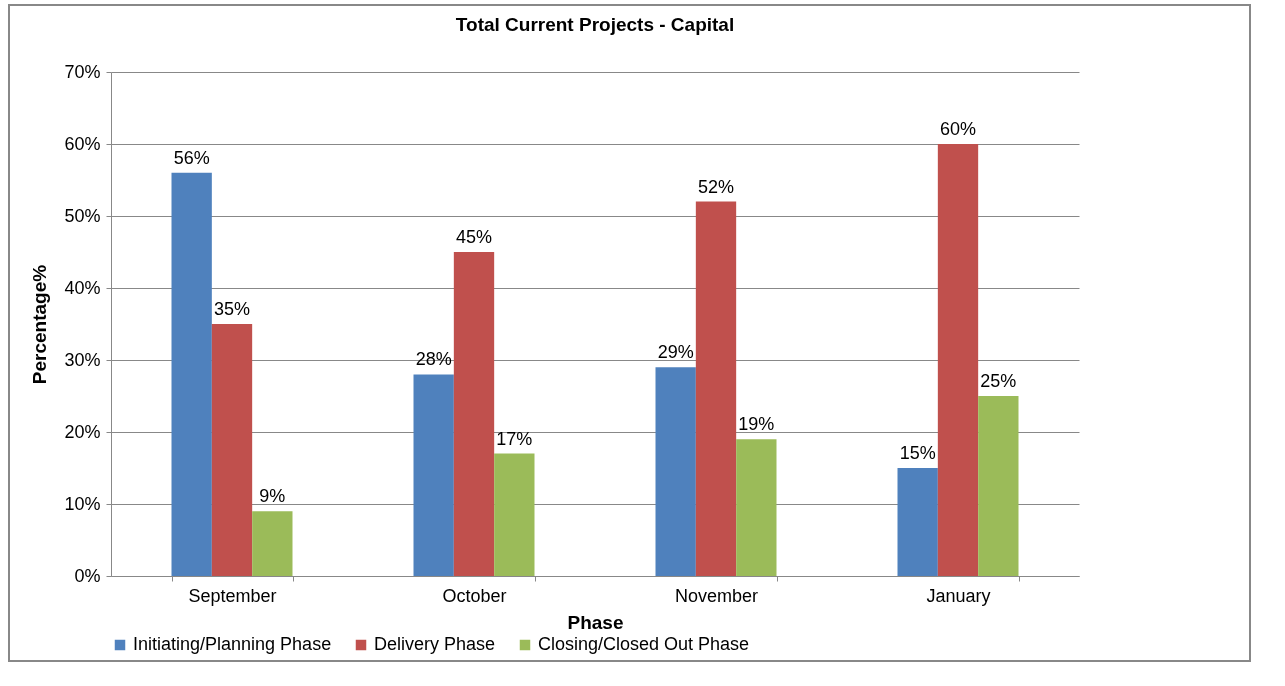  I want to click on x-axis-title: Phase, so click(595, 622).